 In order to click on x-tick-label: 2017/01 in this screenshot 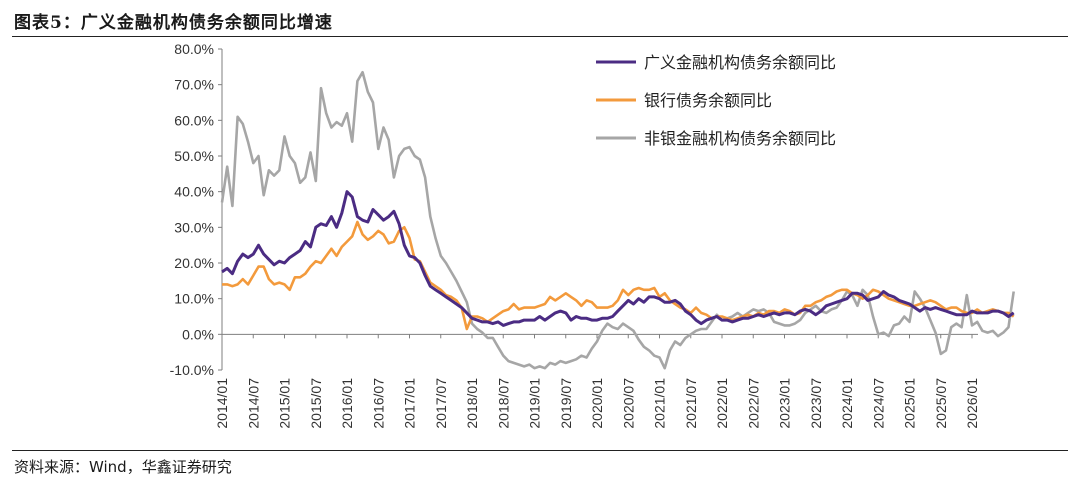, I will do `click(410, 403)`.